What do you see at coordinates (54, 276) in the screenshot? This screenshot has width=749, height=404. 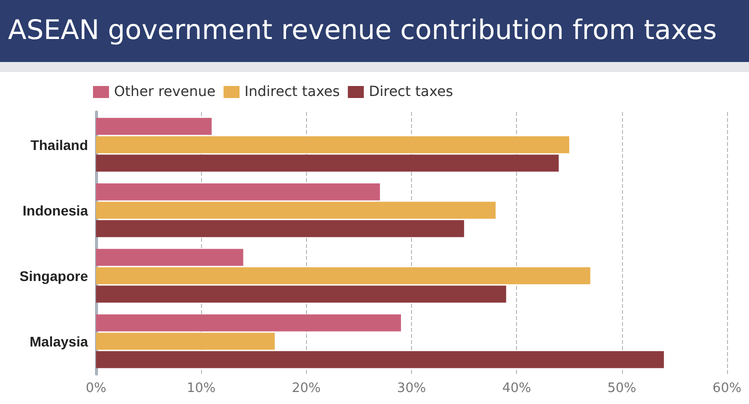 I see `y-tick-label: Singapore` at bounding box center [54, 276].